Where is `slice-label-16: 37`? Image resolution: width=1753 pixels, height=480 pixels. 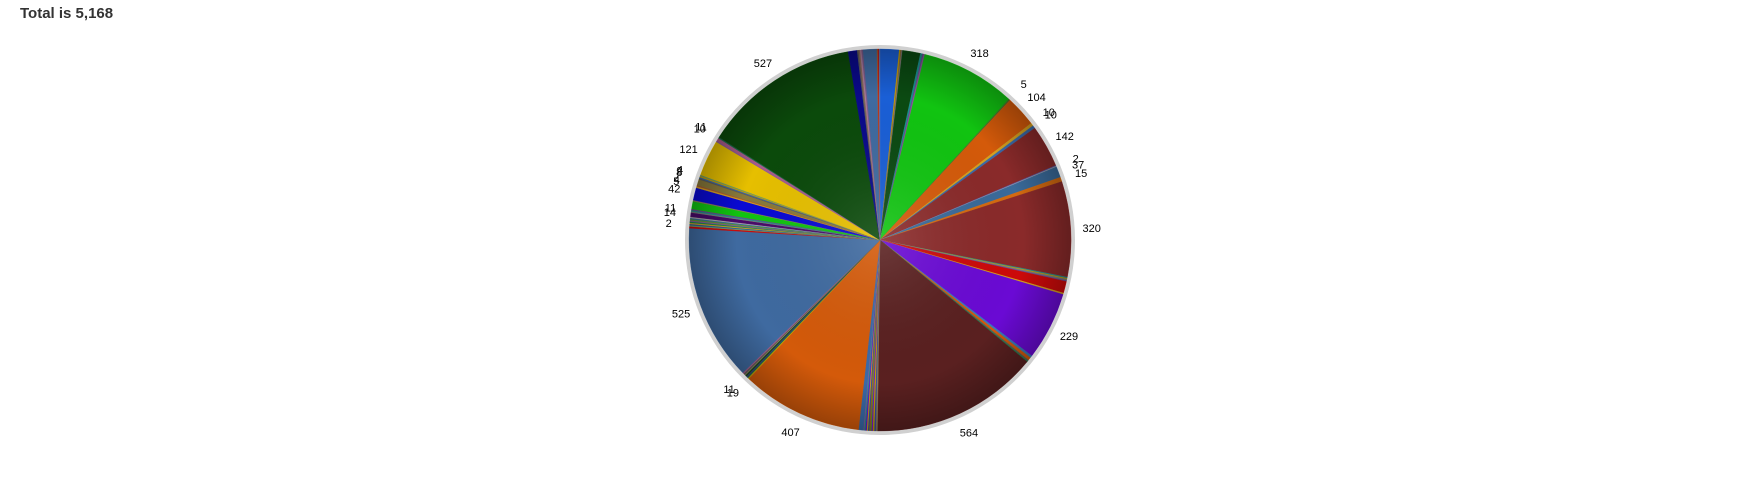
slice-label-16: 37 is located at coordinates (1078, 166).